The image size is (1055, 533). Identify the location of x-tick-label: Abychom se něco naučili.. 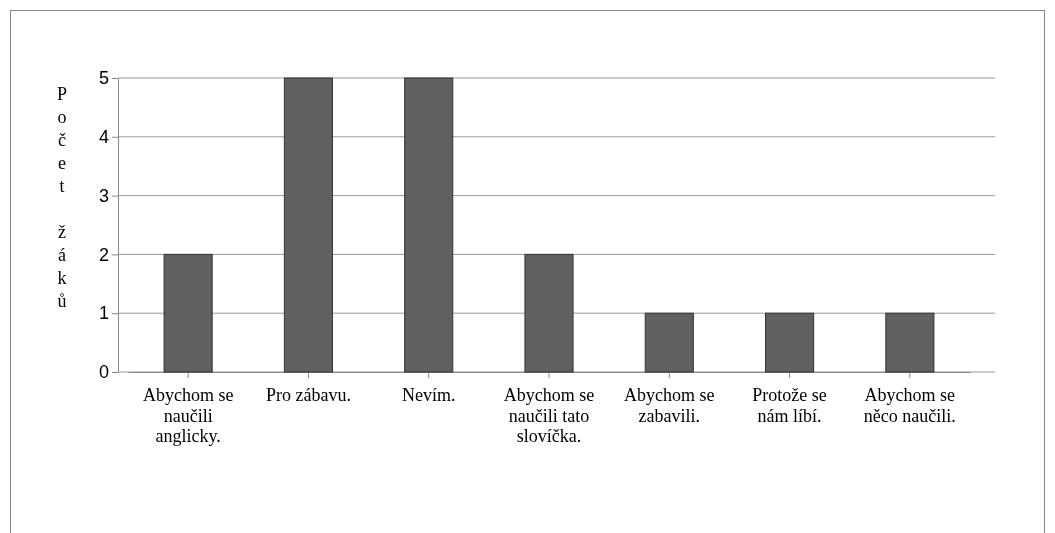
(909, 405).